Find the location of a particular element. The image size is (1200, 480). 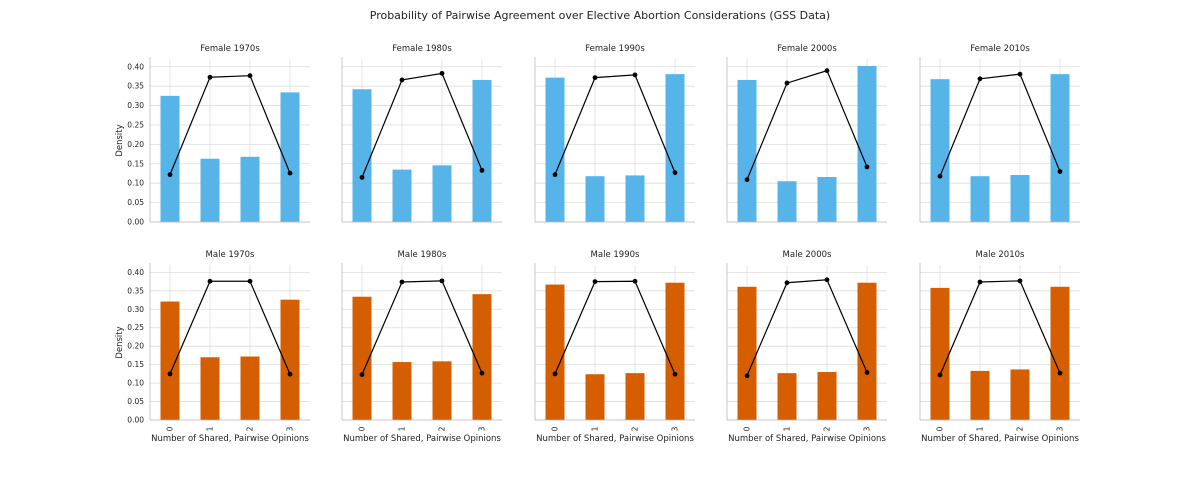

y-tick-label: 0.10 is located at coordinates (135, 183).